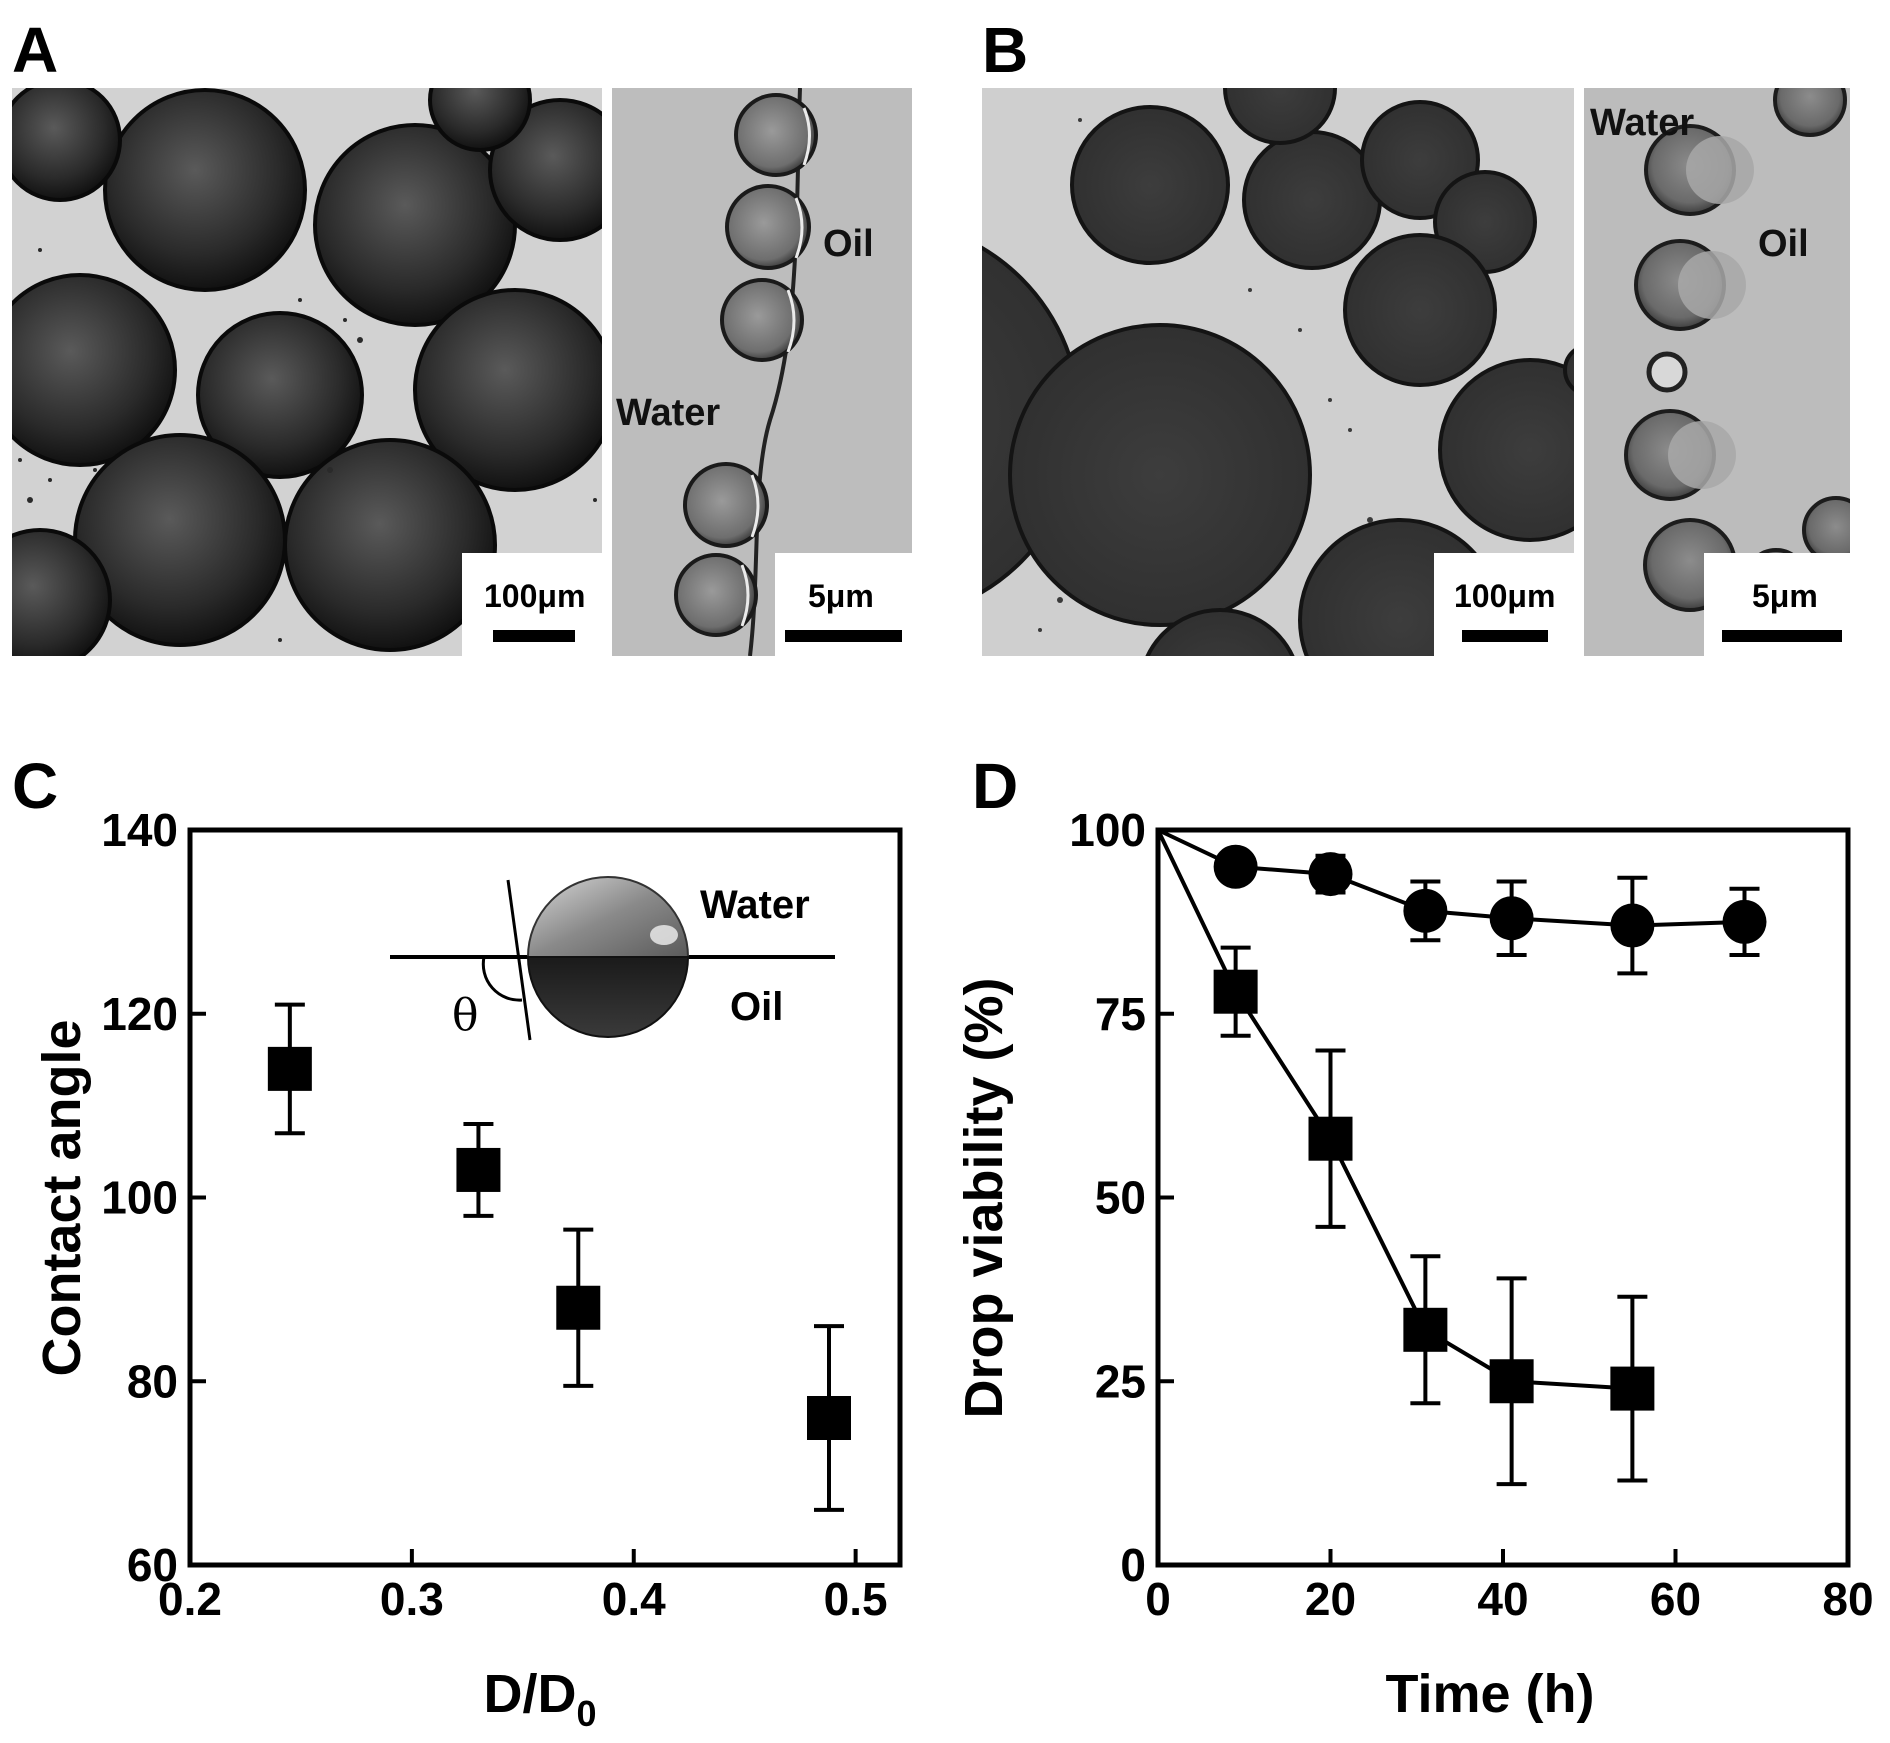  Describe the element at coordinates (755, 905) in the screenshot. I see `panel-c-inset-water: Water` at that location.